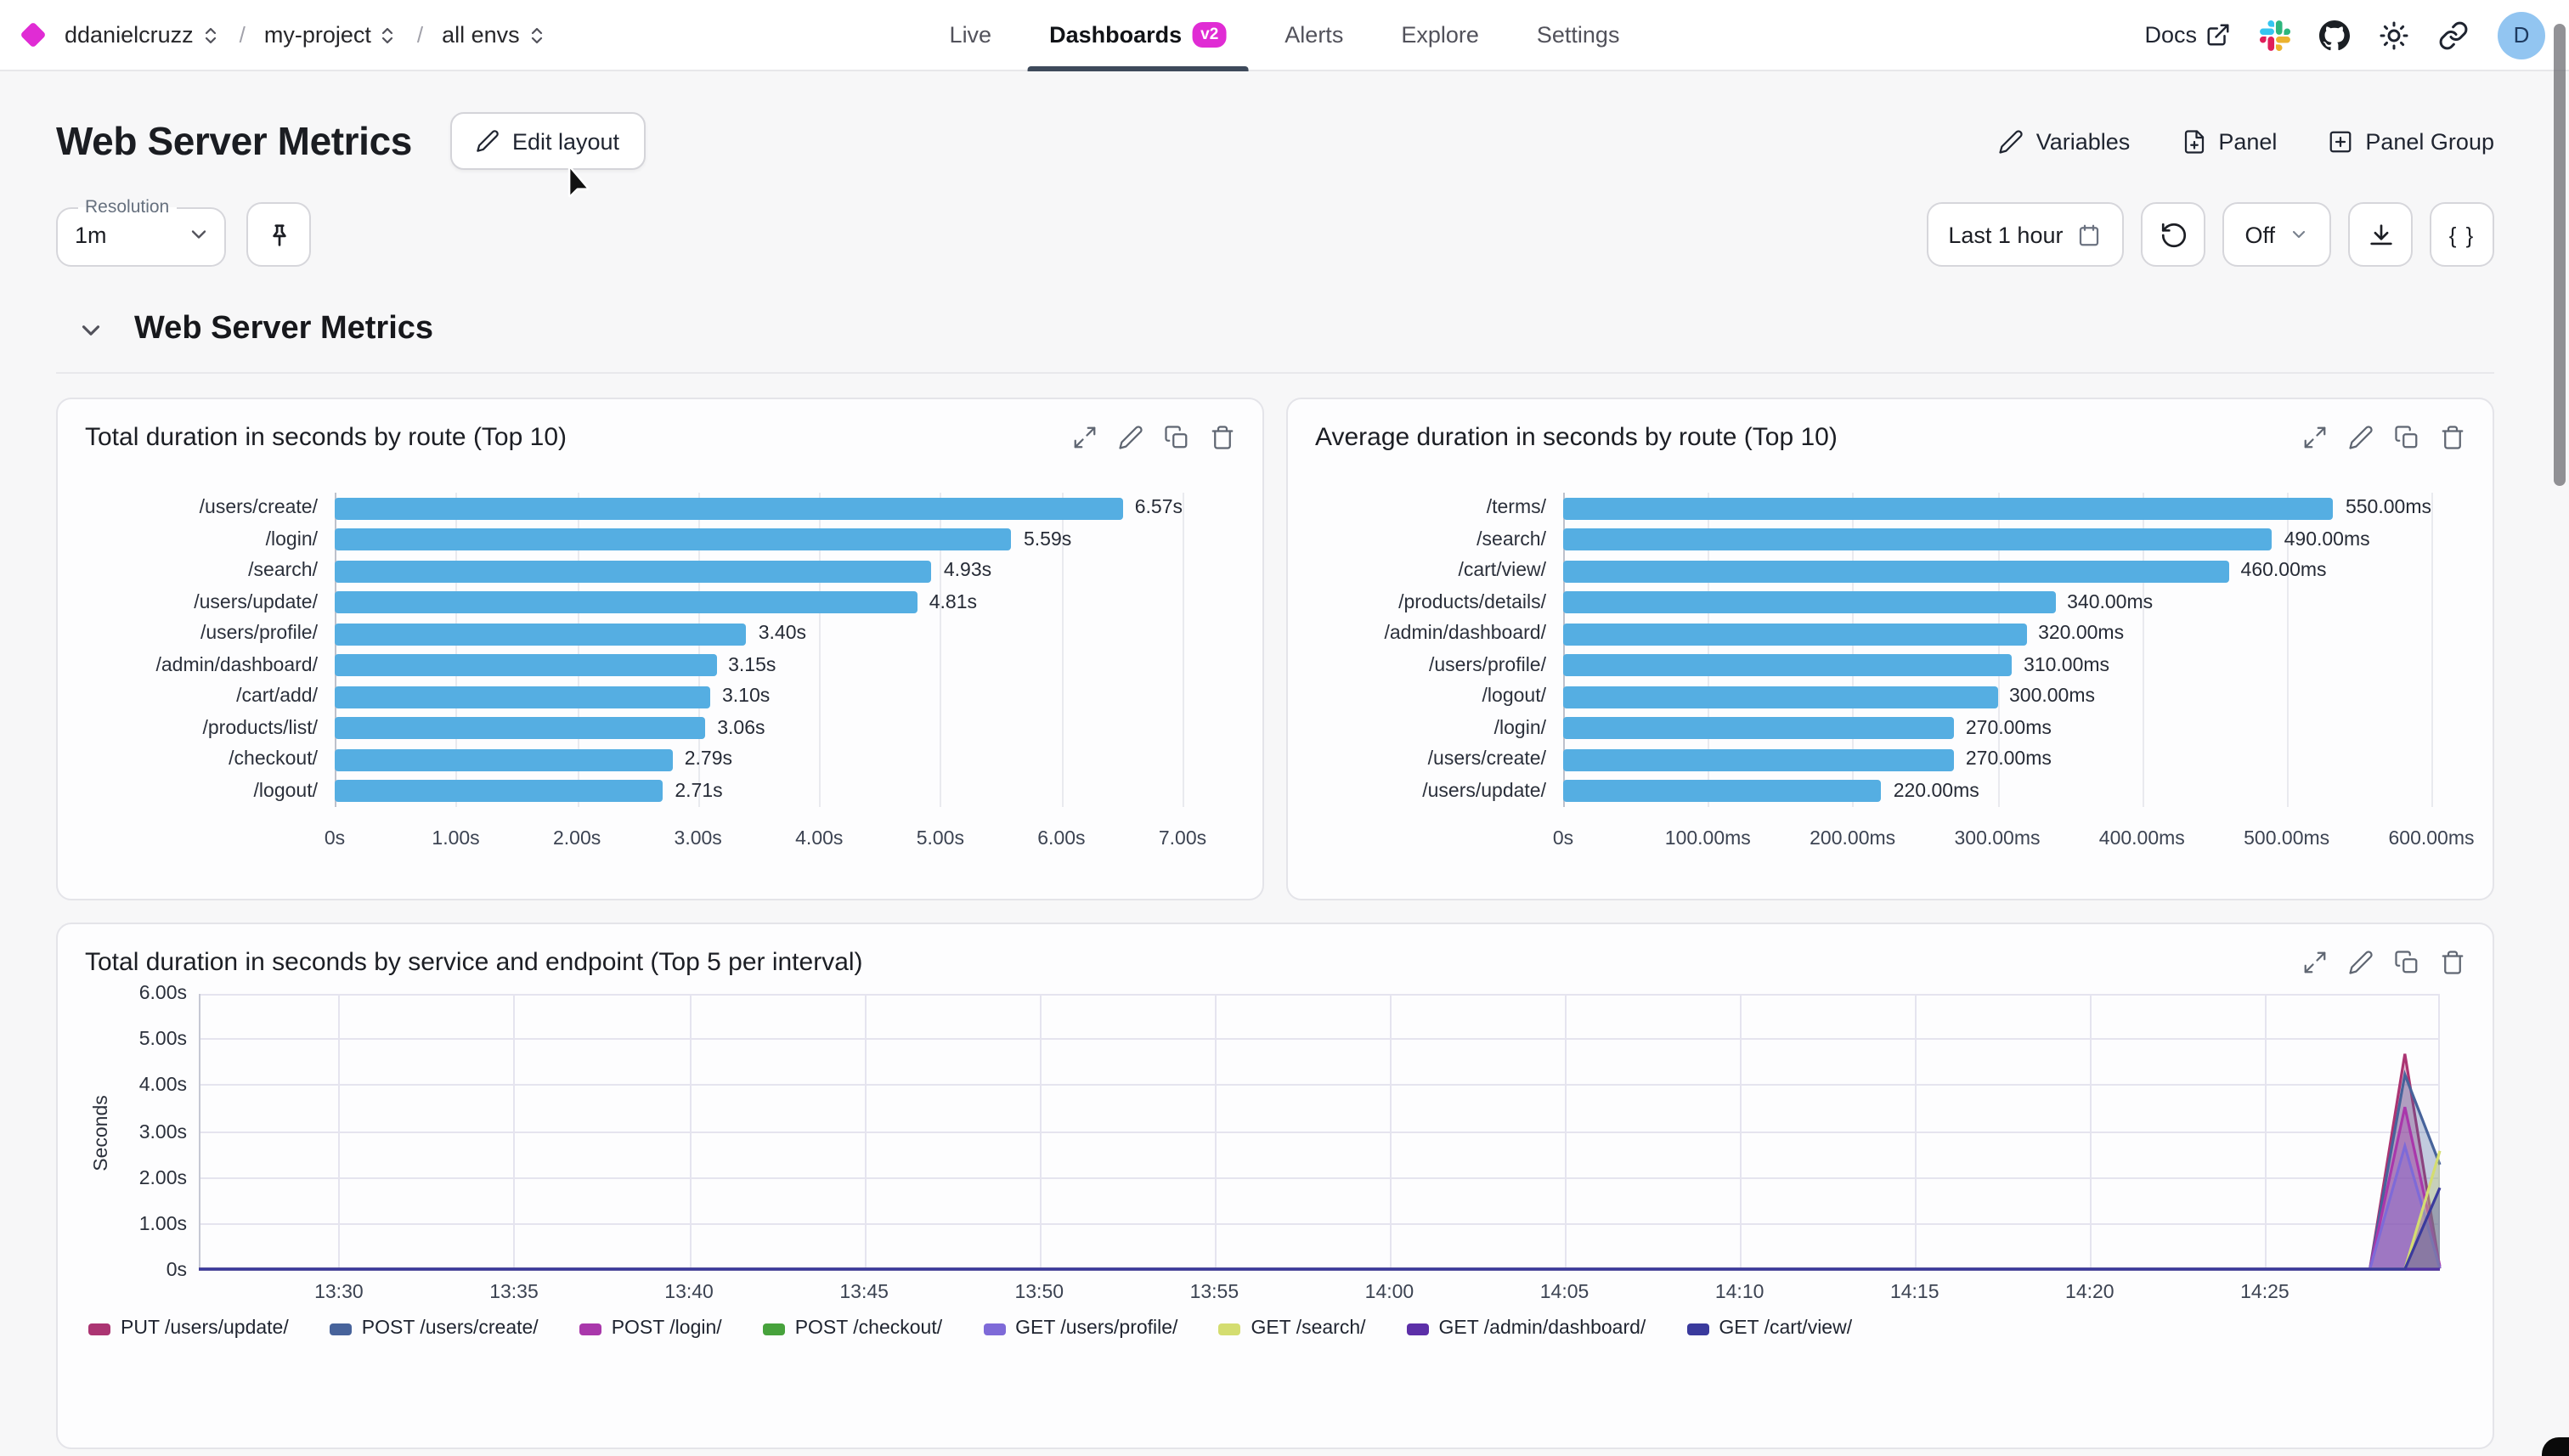 Image resolution: width=2569 pixels, height=1456 pixels. Describe the element at coordinates (2265, 1293) in the screenshot. I see `x-axis-tick-label: 14:25` at that location.